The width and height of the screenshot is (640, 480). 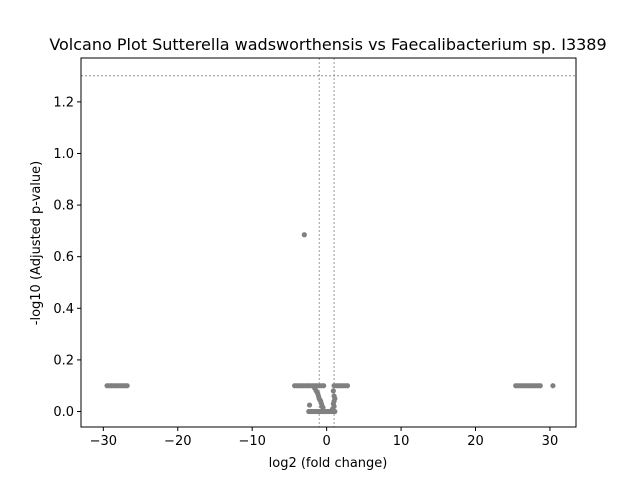 What do you see at coordinates (103, 441) in the screenshot?
I see `x-tick-label: −30` at bounding box center [103, 441].